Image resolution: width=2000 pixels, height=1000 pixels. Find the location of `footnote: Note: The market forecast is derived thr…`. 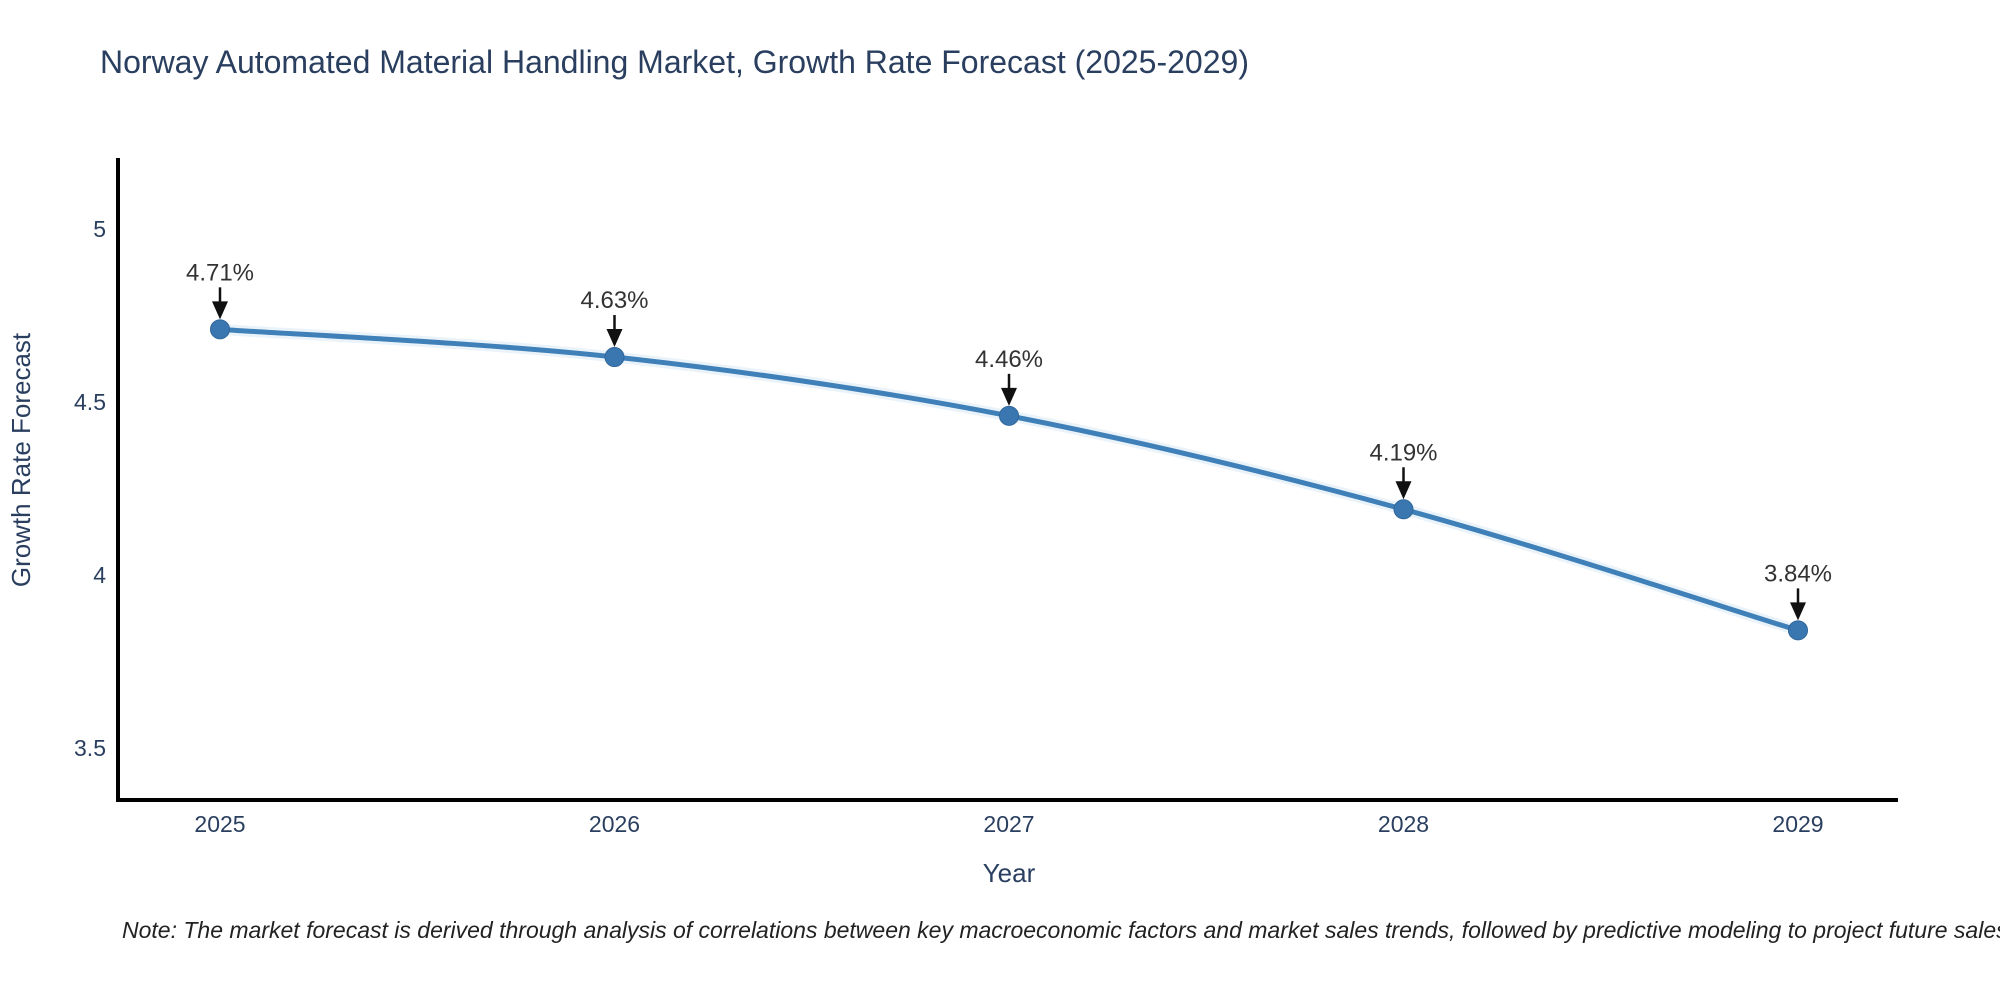

footnote: Note: The market forecast is derived thr… is located at coordinates (1061, 930).